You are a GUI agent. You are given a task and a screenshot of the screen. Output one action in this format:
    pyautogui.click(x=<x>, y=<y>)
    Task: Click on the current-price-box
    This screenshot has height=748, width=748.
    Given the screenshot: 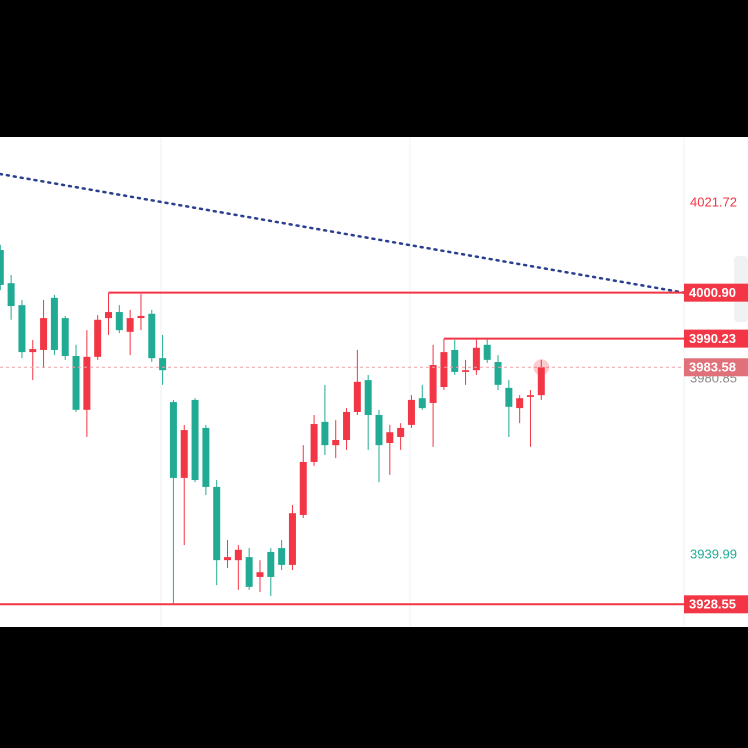 What is the action you would take?
    pyautogui.click(x=716, y=367)
    